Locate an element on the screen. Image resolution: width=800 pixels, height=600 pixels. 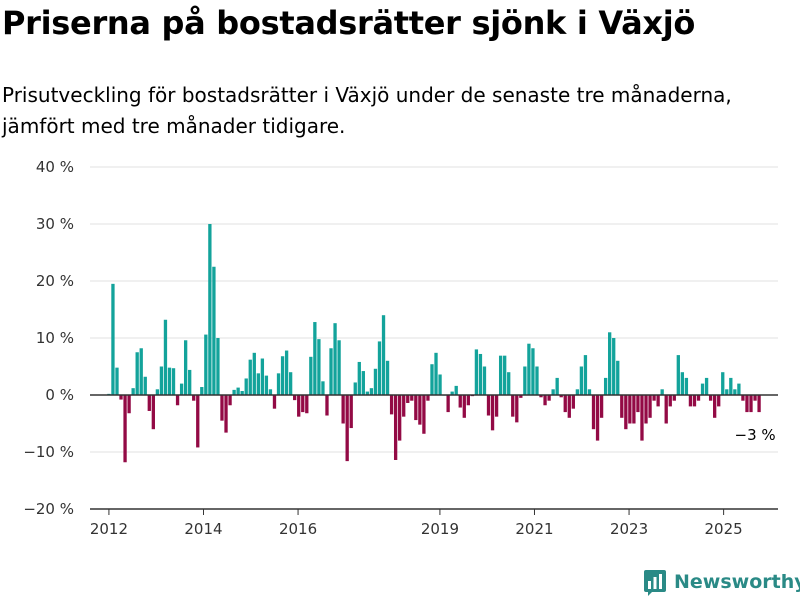
x-tick-label: 2012 is located at coordinates (109, 529).